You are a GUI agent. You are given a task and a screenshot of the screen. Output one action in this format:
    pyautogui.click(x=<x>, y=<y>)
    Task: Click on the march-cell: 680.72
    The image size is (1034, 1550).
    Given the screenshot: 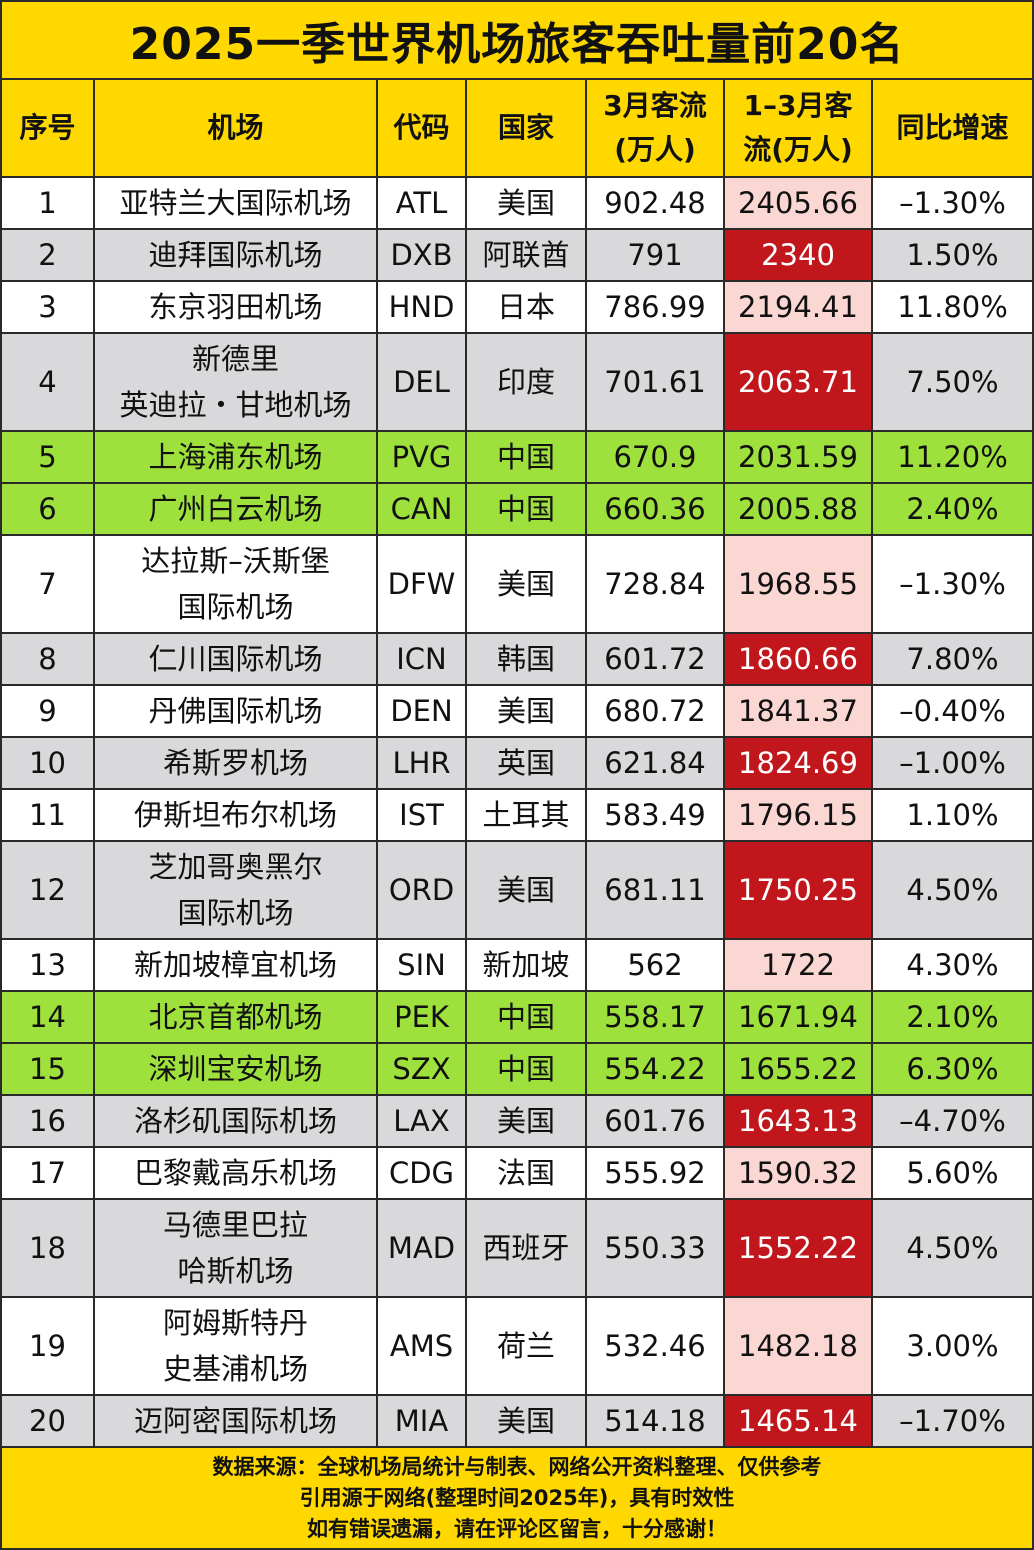 What is the action you would take?
    pyautogui.click(x=655, y=711)
    